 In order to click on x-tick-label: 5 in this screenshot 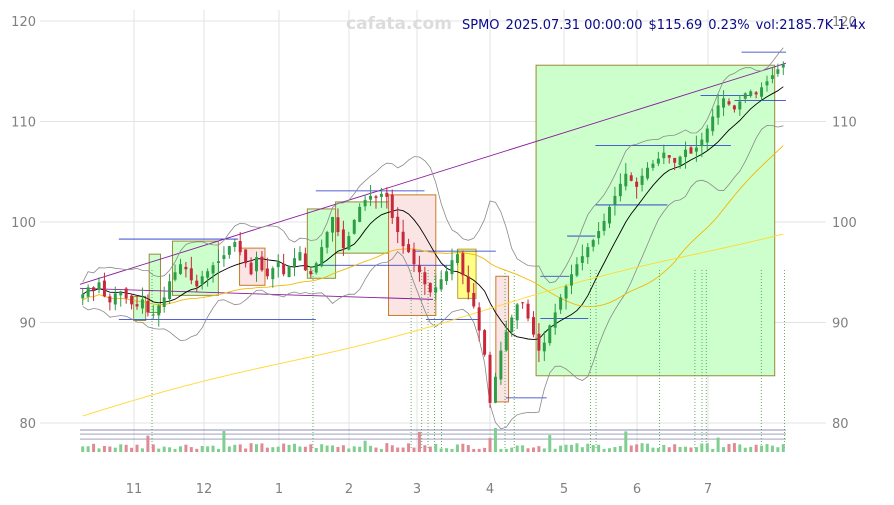, I will do `click(564, 489)`.